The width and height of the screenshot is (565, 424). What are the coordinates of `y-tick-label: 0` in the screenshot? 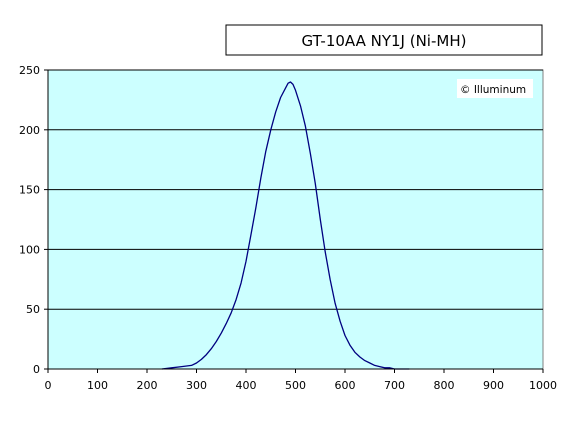 It's located at (36, 369).